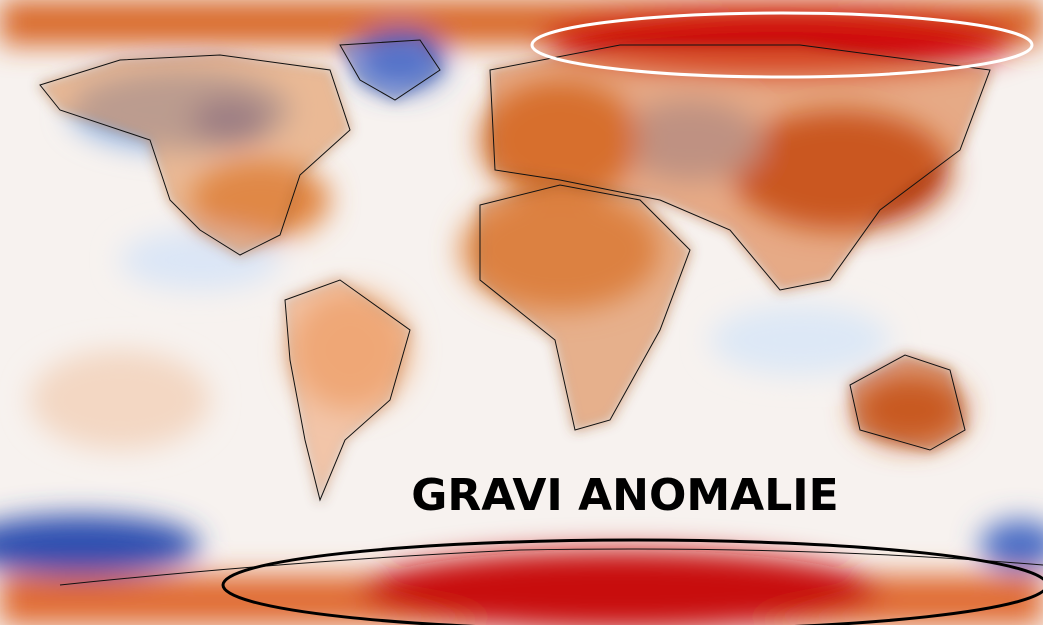 Image resolution: width=1043 pixels, height=625 pixels. I want to click on africa-outline, so click(585, 307).